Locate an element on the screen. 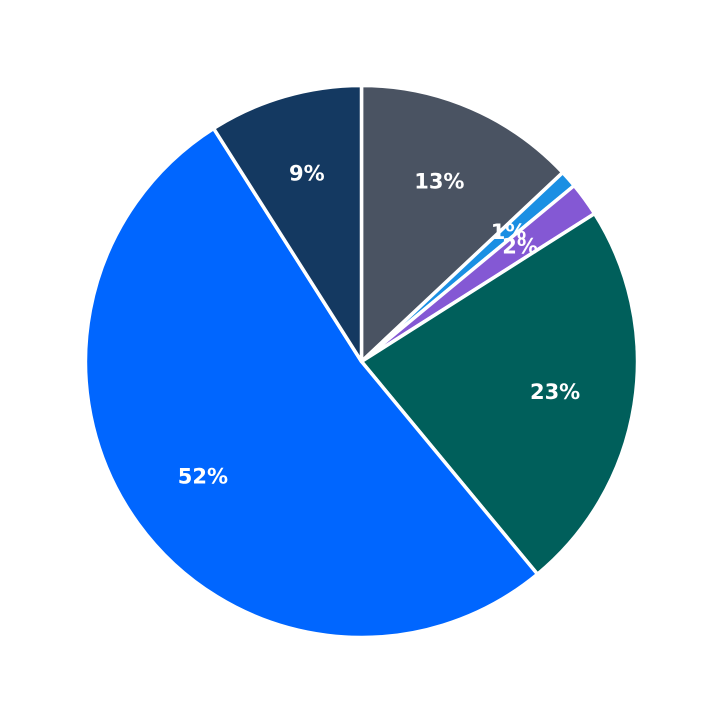 The height and width of the screenshot is (723, 723). slice-label-0: 13% is located at coordinates (439, 182).